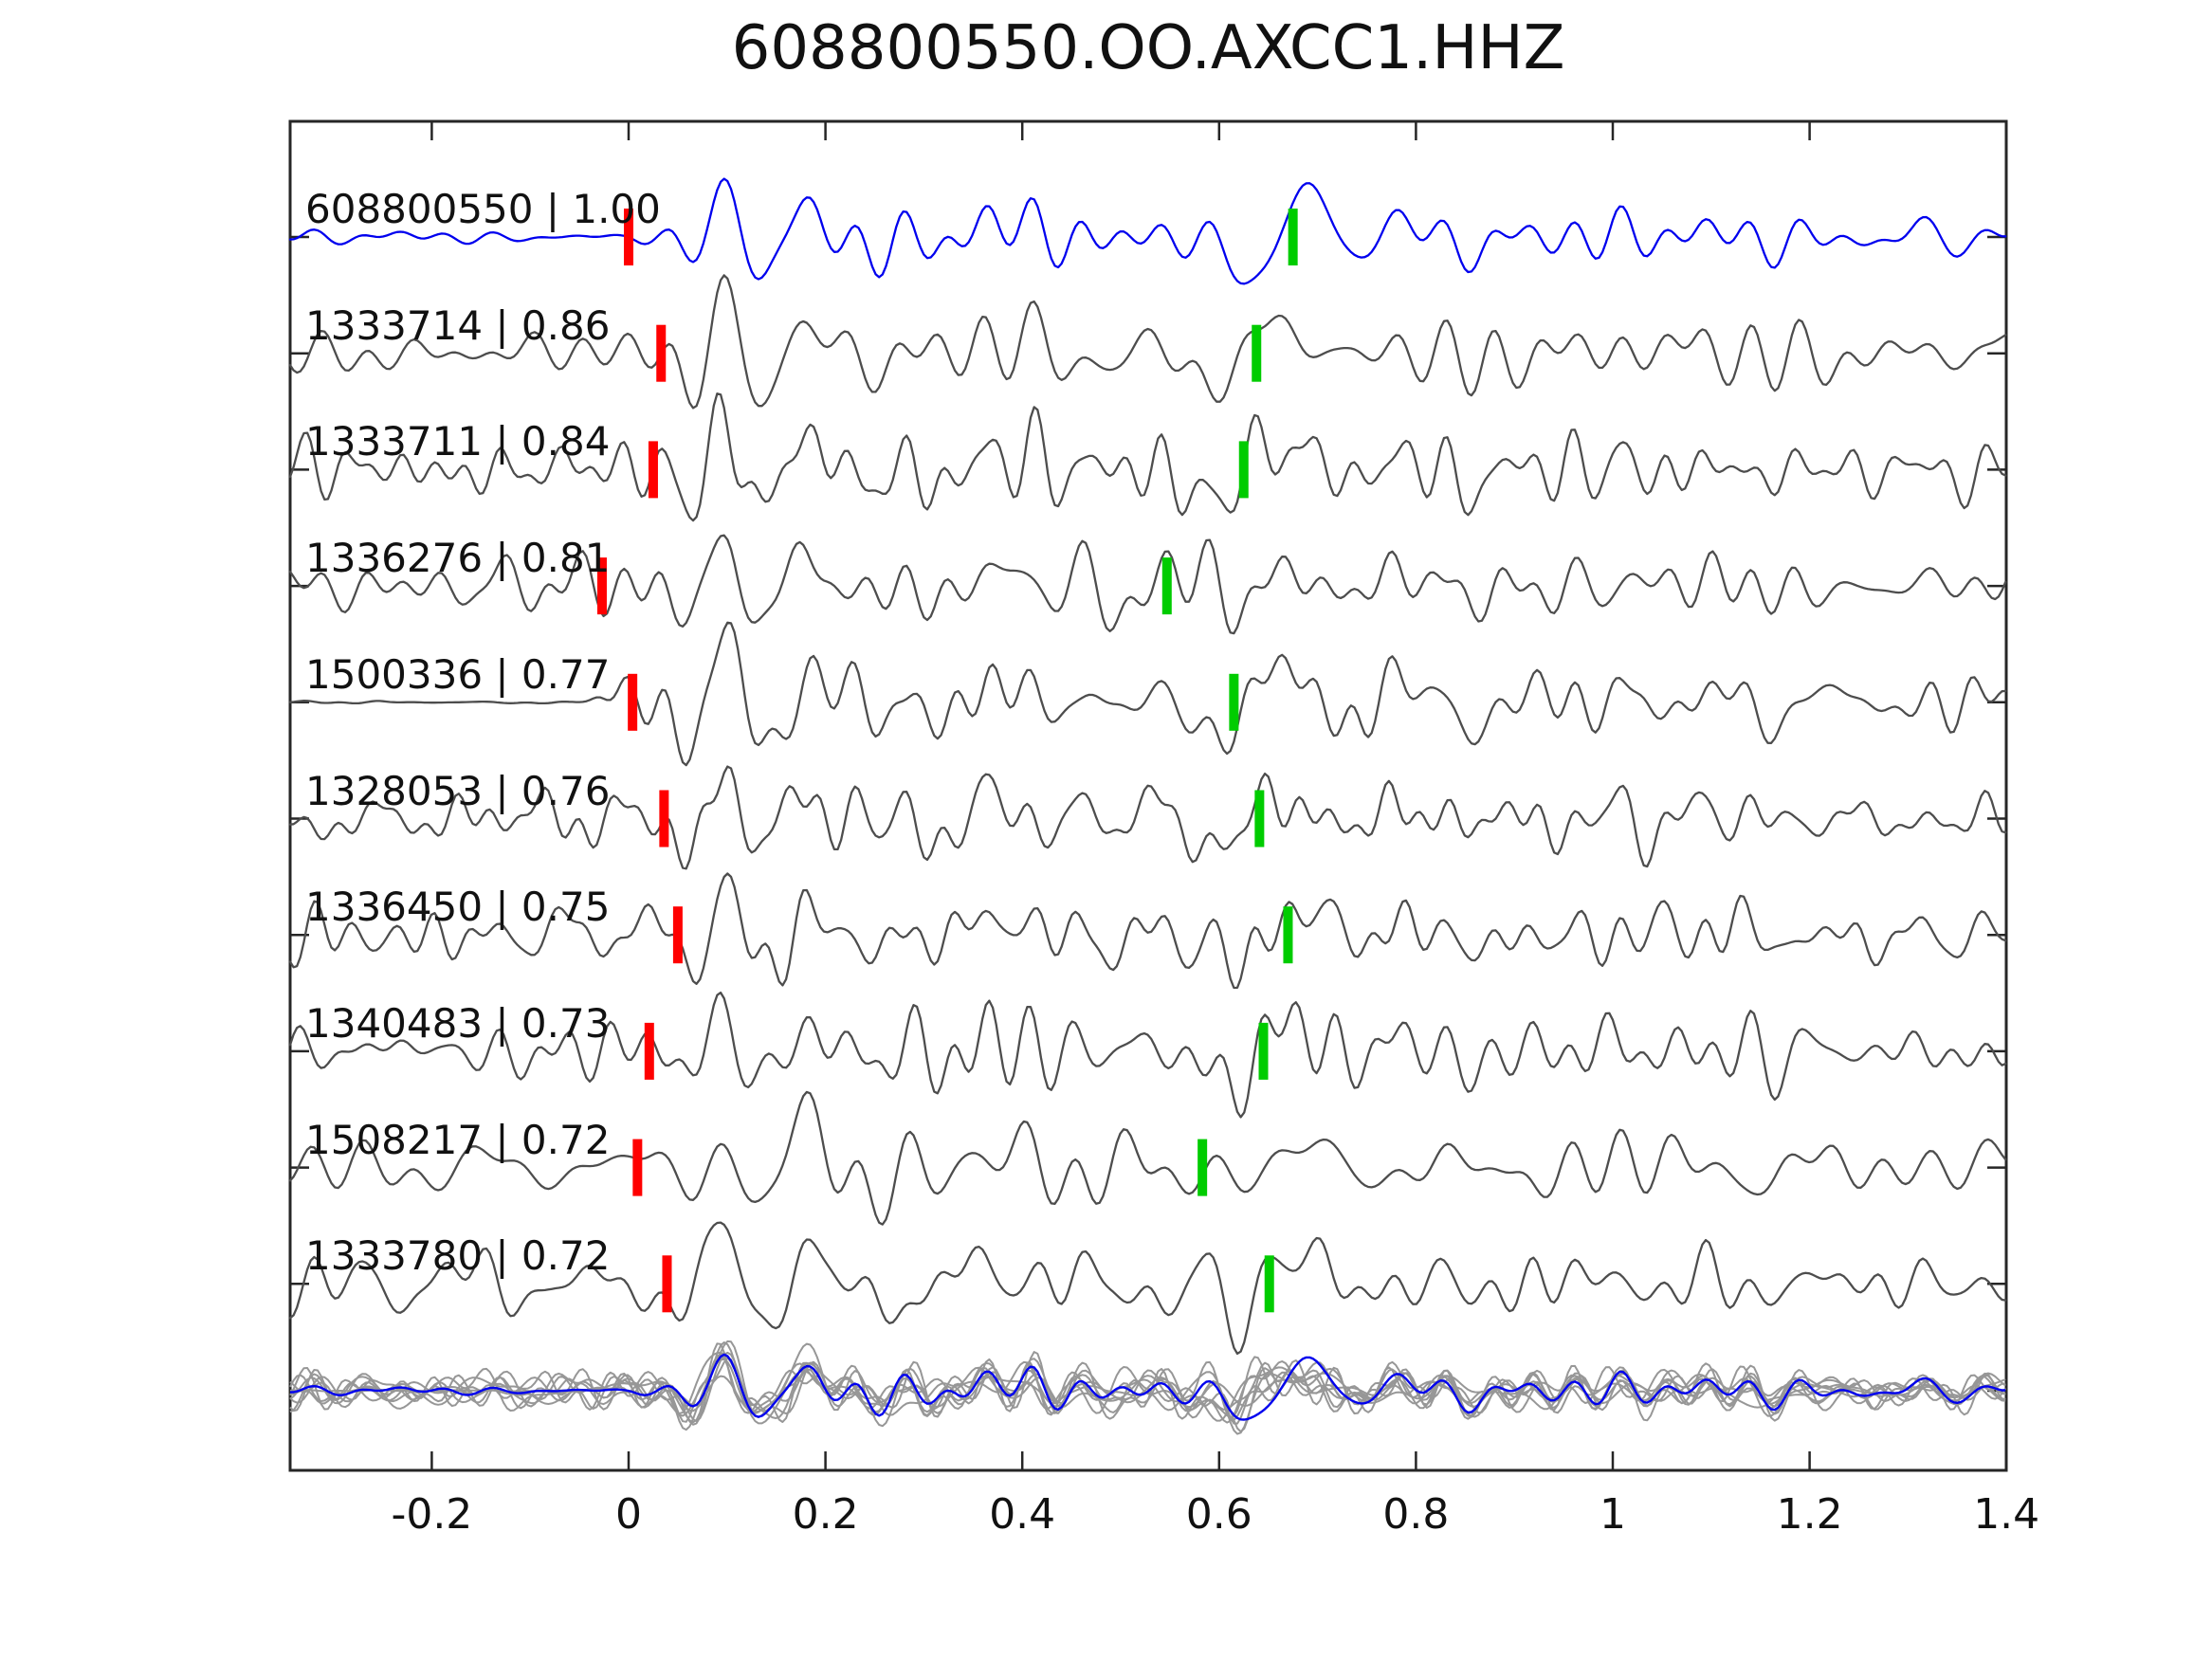 This screenshot has width=2212, height=1659. Describe the element at coordinates (1613, 1514) in the screenshot. I see `x-tick-label-1: 1` at that location.